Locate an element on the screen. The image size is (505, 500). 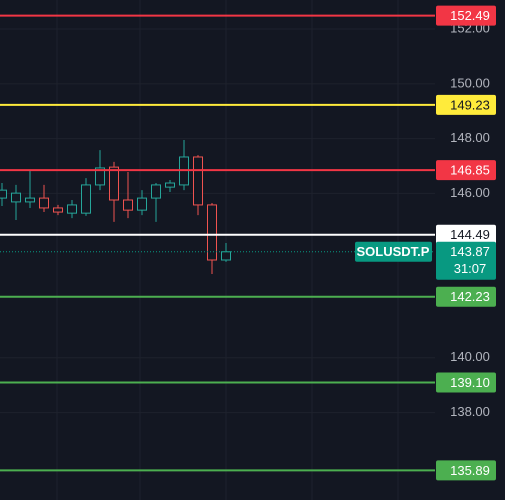
level-label: 149.23 is located at coordinates (470, 104).